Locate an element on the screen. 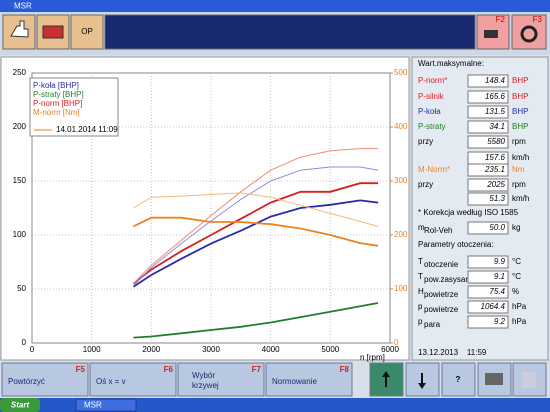 Image resolution: width=550 pixels, height=412 pixels. row-unit: km/h is located at coordinates (520, 198).